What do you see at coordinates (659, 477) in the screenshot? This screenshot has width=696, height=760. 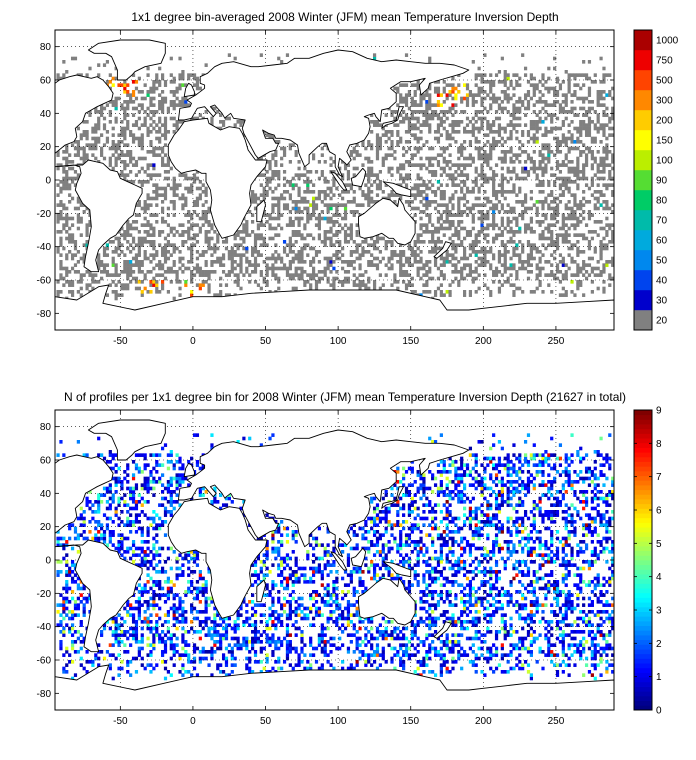 I see `colorbar-label: 7` at bounding box center [659, 477].